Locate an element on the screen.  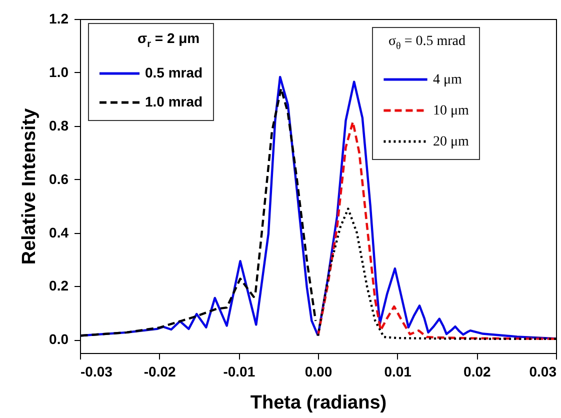
x-tick-label: 0.02 is located at coordinates (478, 372).